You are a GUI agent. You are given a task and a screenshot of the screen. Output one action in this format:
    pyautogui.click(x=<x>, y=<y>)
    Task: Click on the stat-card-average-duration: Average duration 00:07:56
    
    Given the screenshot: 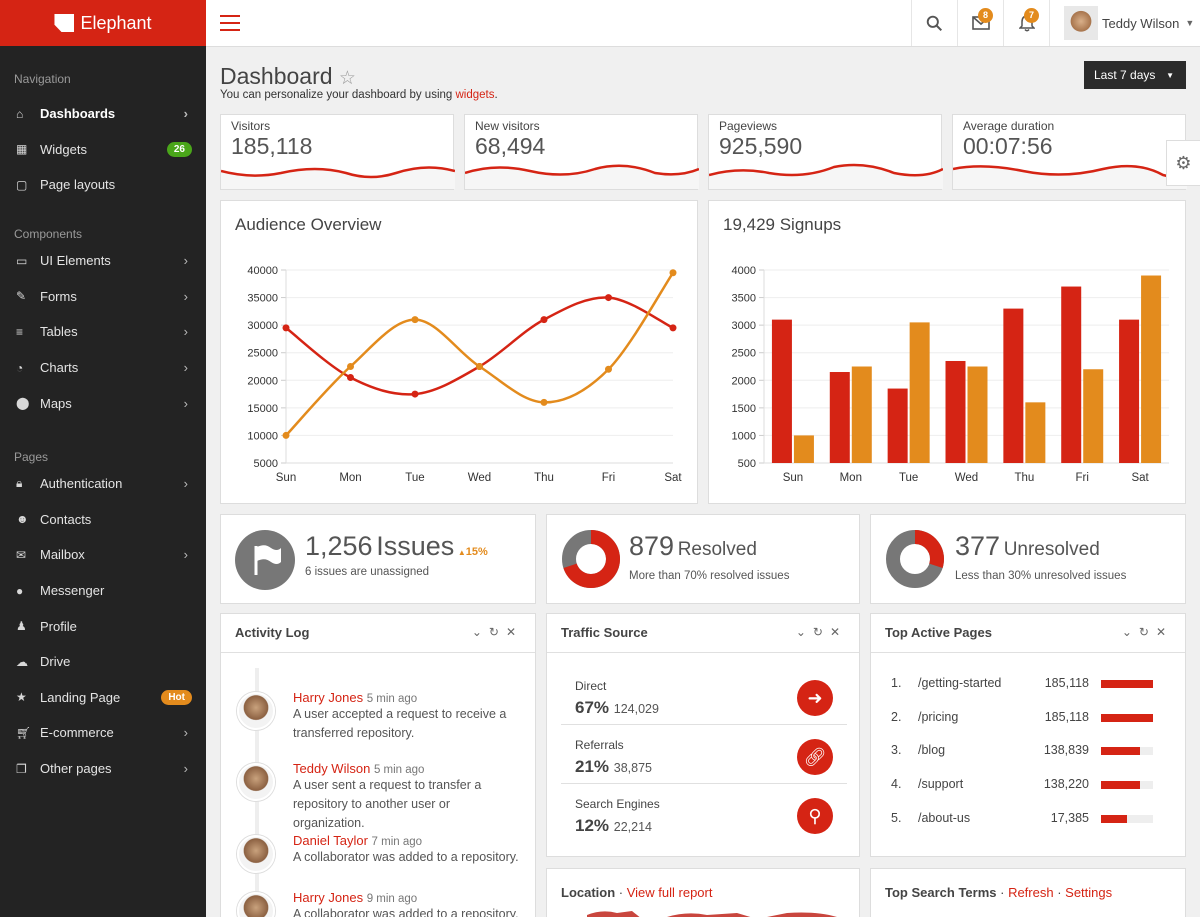 What is the action you would take?
    pyautogui.click(x=1069, y=152)
    